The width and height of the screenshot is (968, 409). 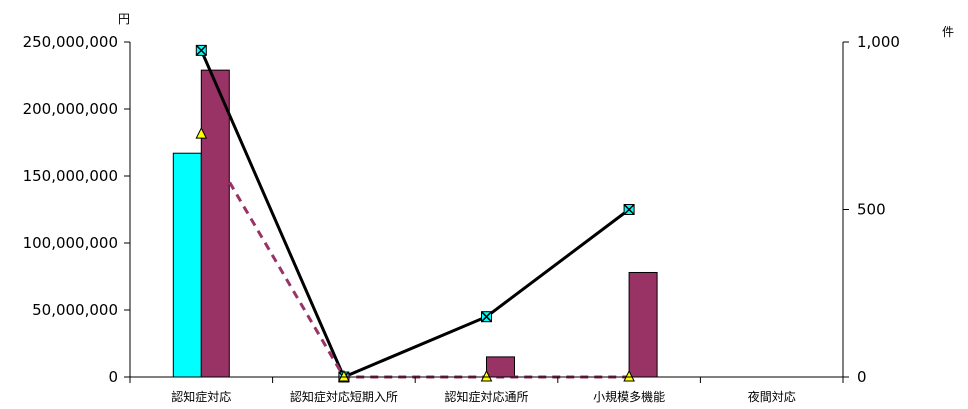 What do you see at coordinates (629, 396) in the screenshot?
I see `category-label: 小規模多機能` at bounding box center [629, 396].